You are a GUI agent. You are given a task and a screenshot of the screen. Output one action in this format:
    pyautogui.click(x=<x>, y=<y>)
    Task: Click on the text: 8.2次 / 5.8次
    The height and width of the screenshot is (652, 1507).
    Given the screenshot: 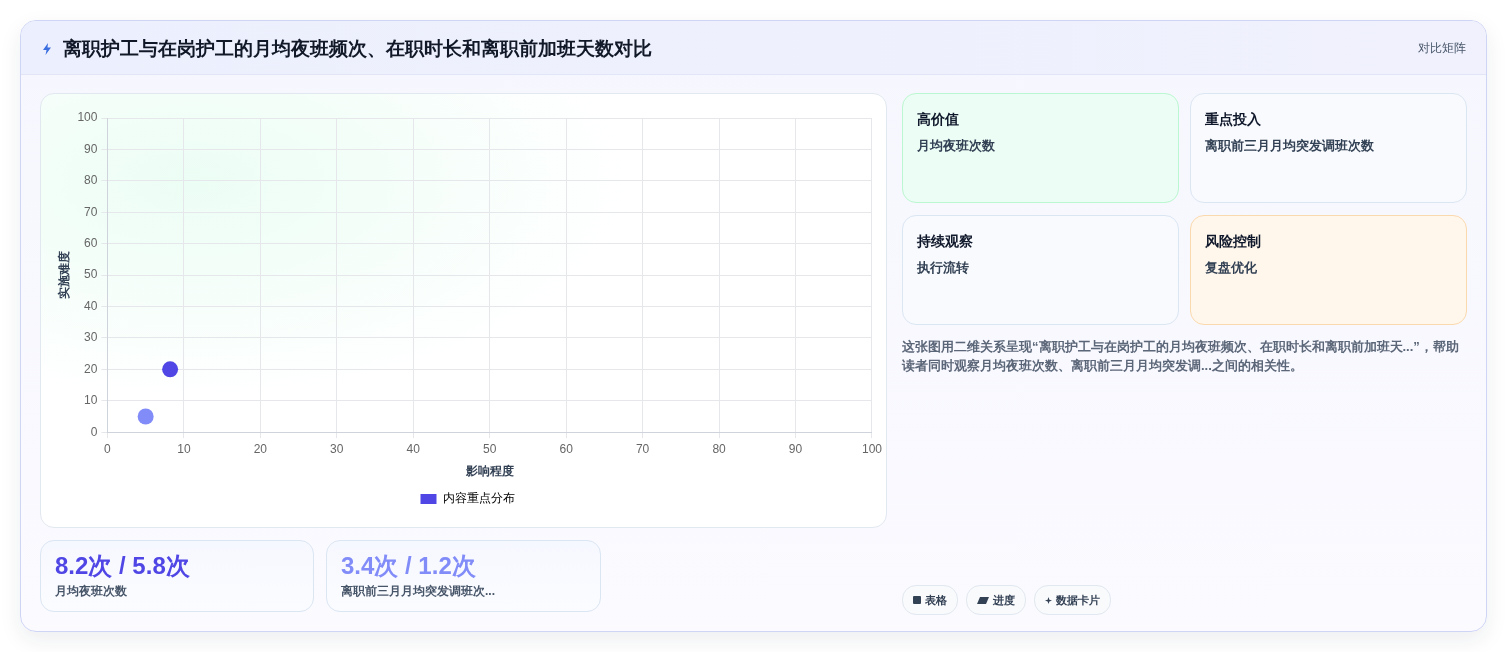 What is the action you would take?
    pyautogui.click(x=123, y=566)
    